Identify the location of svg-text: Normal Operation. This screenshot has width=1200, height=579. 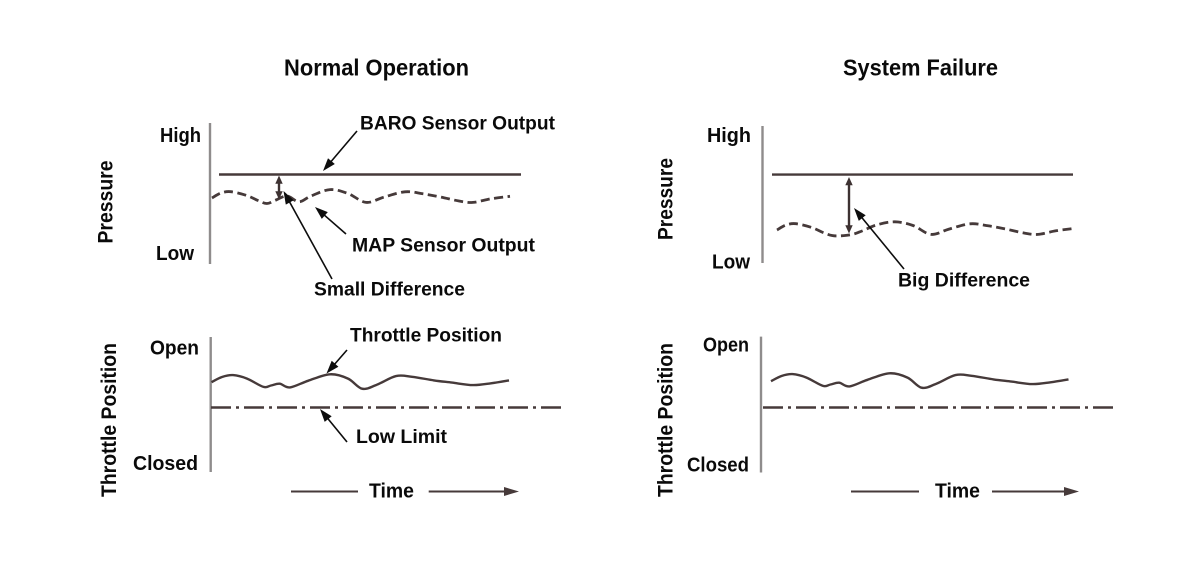
(376, 68).